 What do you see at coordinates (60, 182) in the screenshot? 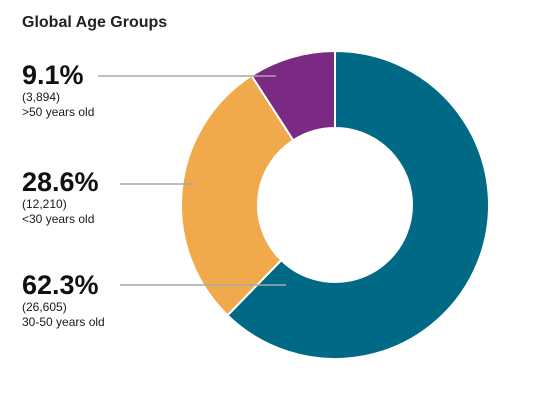
I see `under-30-percent: 28.6%` at bounding box center [60, 182].